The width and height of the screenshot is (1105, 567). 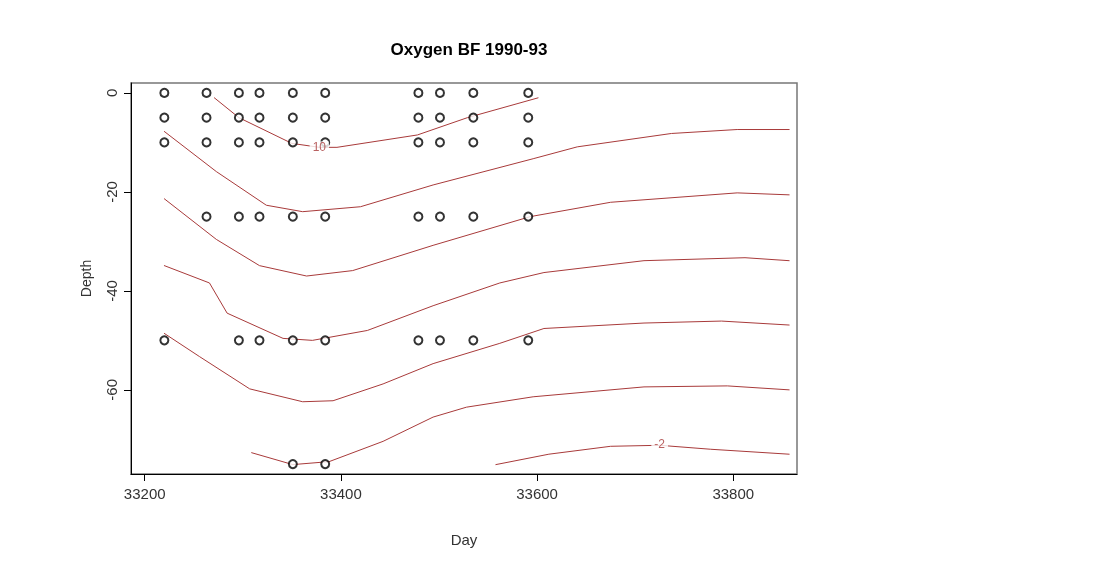 I want to click on y-tick-label: -20, so click(x=111, y=192).